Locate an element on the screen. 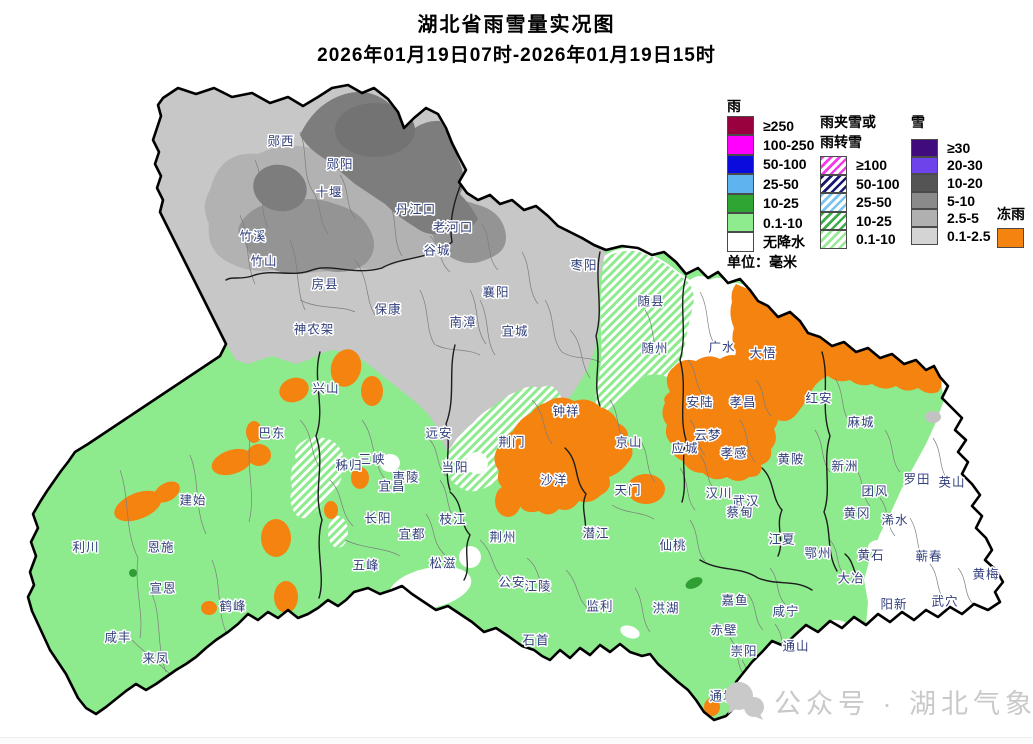 The width and height of the screenshot is (1033, 744). map-label-28: 京山 is located at coordinates (628, 442).